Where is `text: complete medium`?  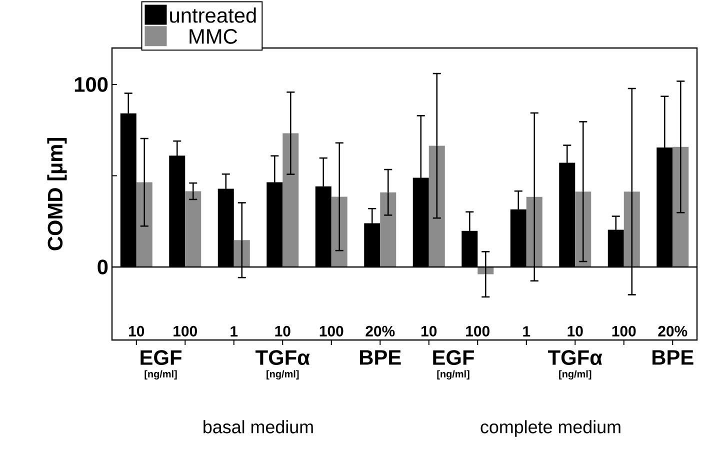 text: complete medium is located at coordinates (550, 428).